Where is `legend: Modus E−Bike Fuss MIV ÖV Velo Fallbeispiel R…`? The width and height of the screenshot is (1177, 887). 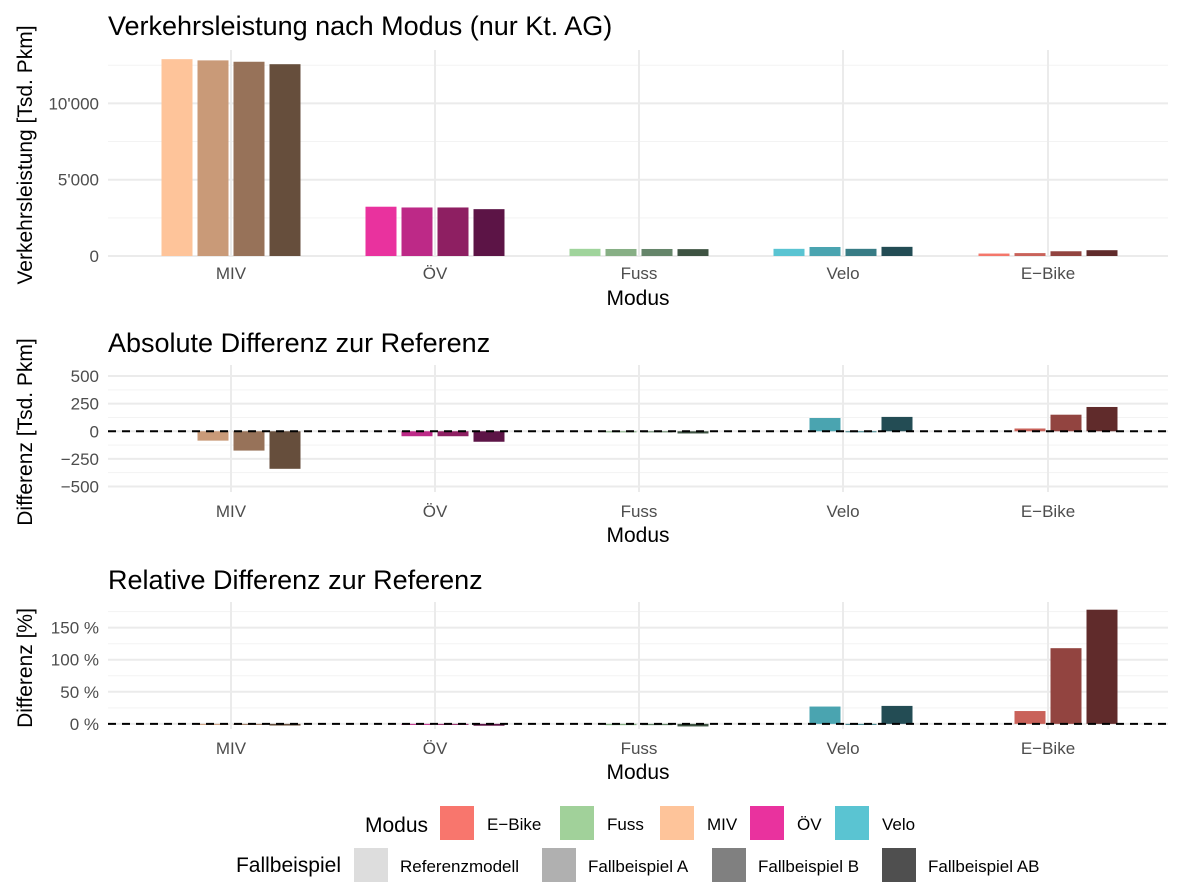 legend: Modus E−Bike Fuss MIV ÖV Velo Fallbeispiel R… is located at coordinates (638, 844).